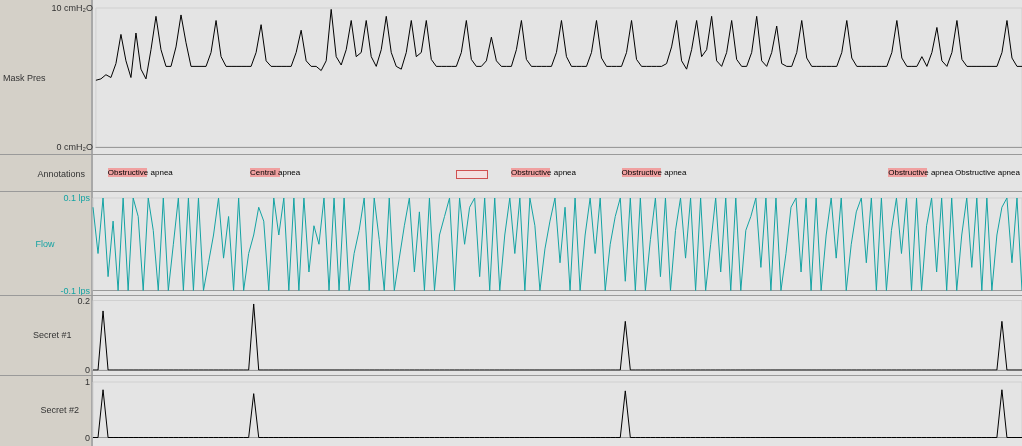  I want to click on y-tick-label: 0 cmH₂O, so click(74, 147).